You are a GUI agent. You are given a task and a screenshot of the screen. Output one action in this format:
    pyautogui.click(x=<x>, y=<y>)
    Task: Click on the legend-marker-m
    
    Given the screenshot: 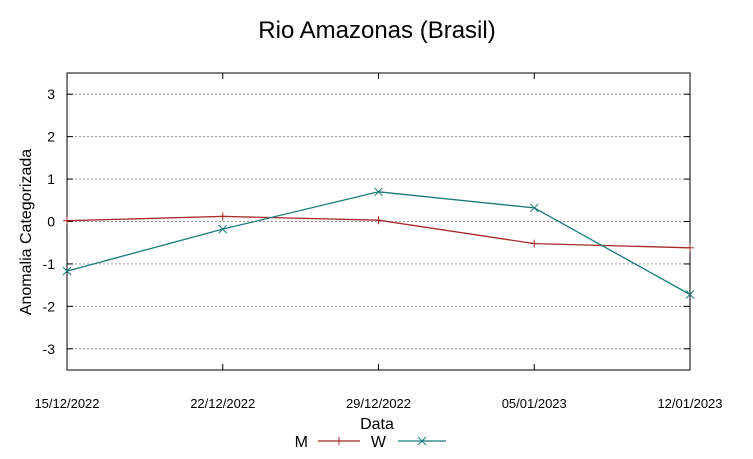 What is the action you would take?
    pyautogui.click(x=339, y=441)
    